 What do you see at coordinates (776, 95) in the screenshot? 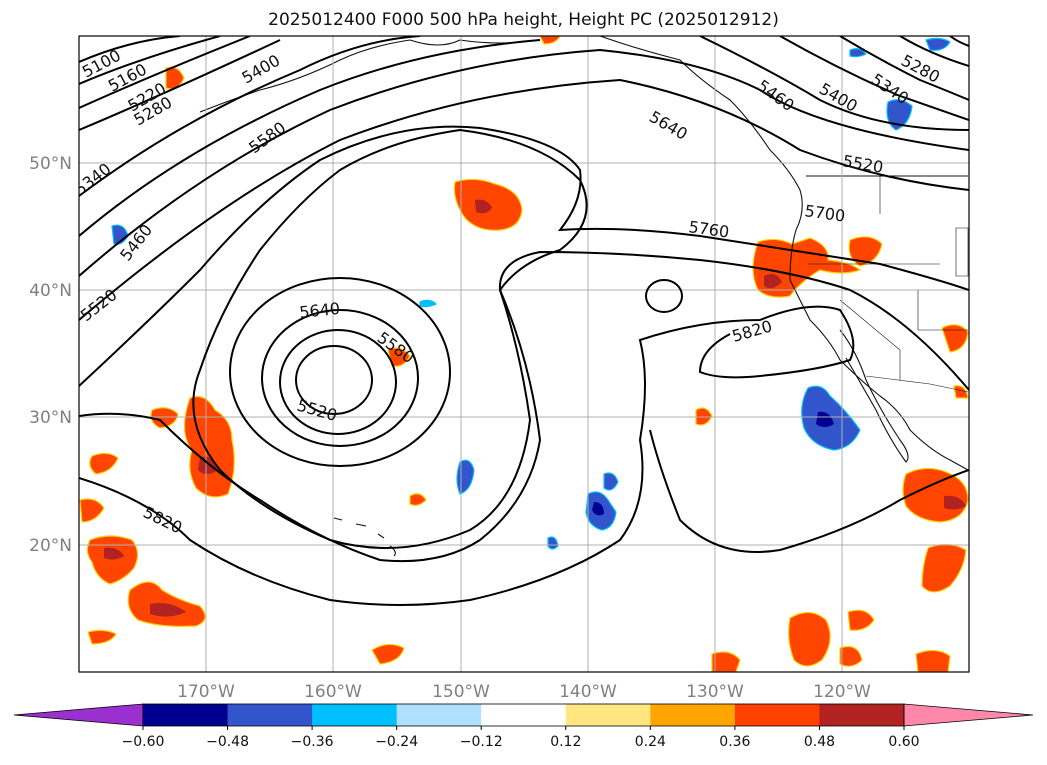
I see `contour-label: 5460` at bounding box center [776, 95].